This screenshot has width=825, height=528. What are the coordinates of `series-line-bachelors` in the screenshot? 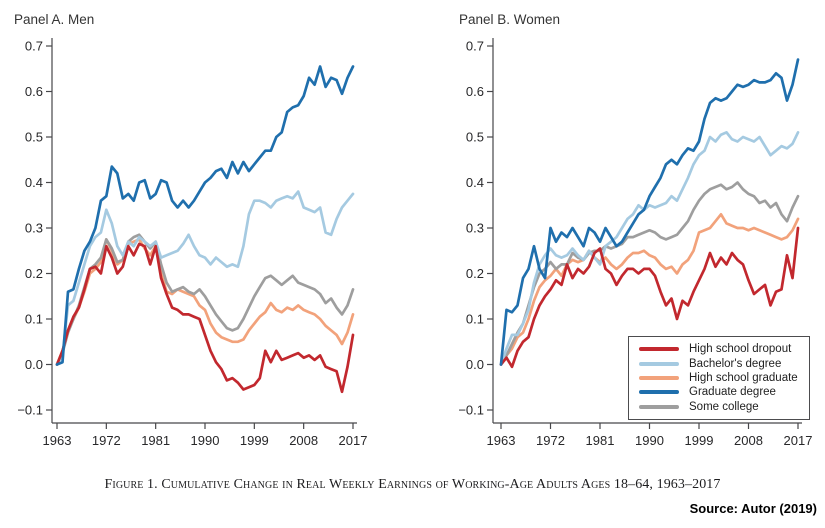 It's located at (205, 278).